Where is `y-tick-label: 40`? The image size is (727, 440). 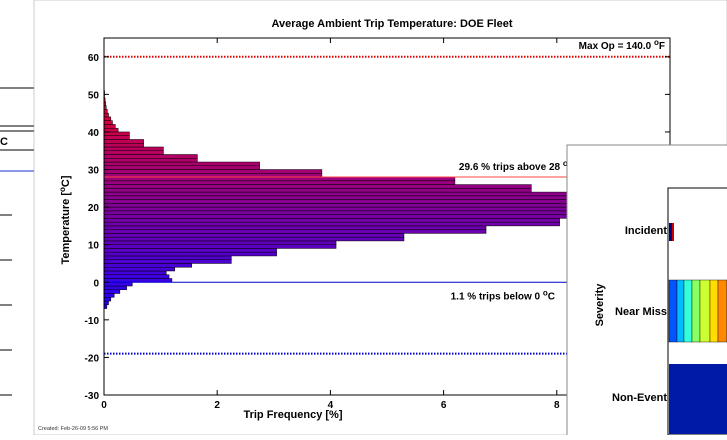 y-tick-label: 40 is located at coordinates (94, 133).